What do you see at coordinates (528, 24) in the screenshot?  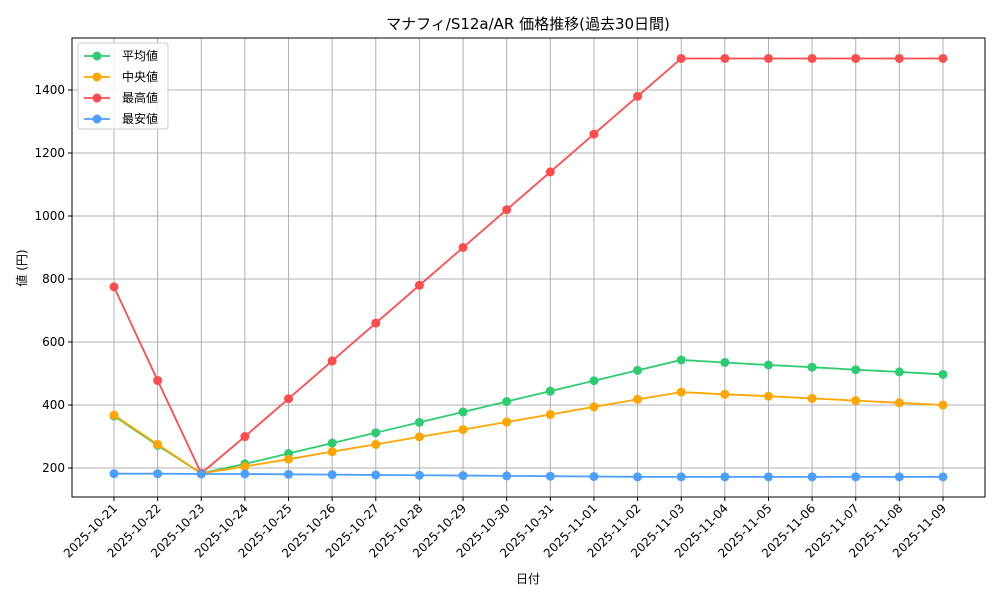 I see `chart-title: マナフィ/S12a/AR 価格推移(過去30日間)` at bounding box center [528, 24].